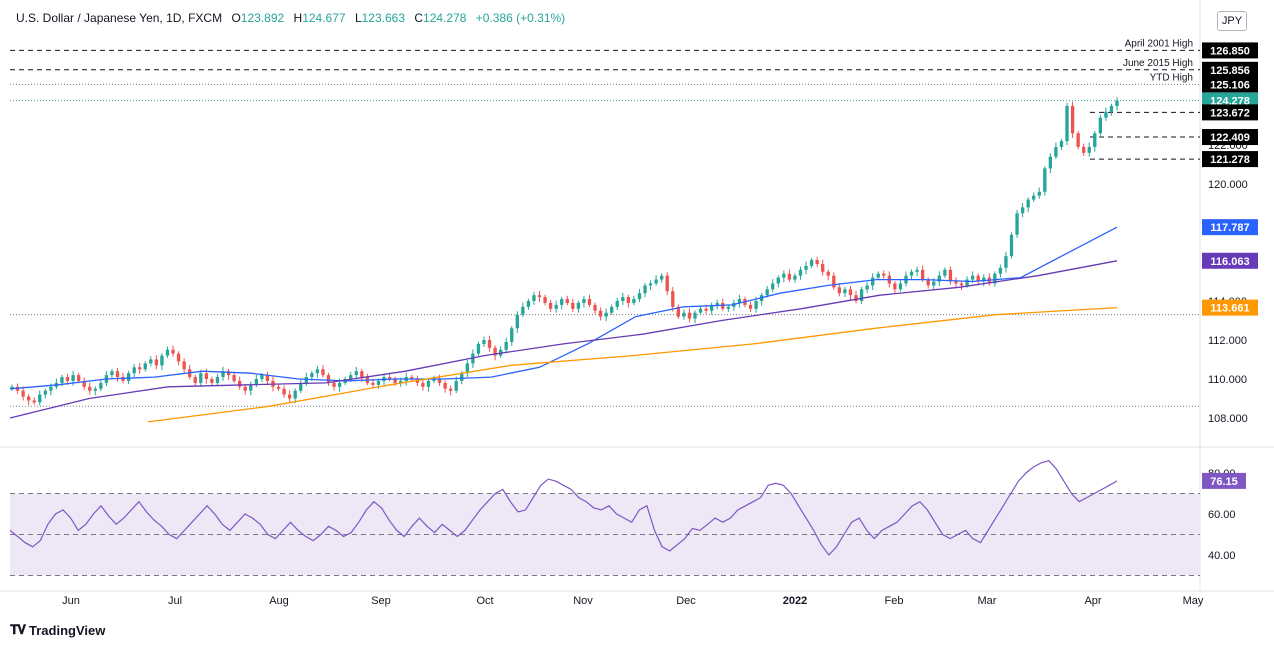 This screenshot has width=1274, height=648. I want to click on low-label: L, so click(358, 18).